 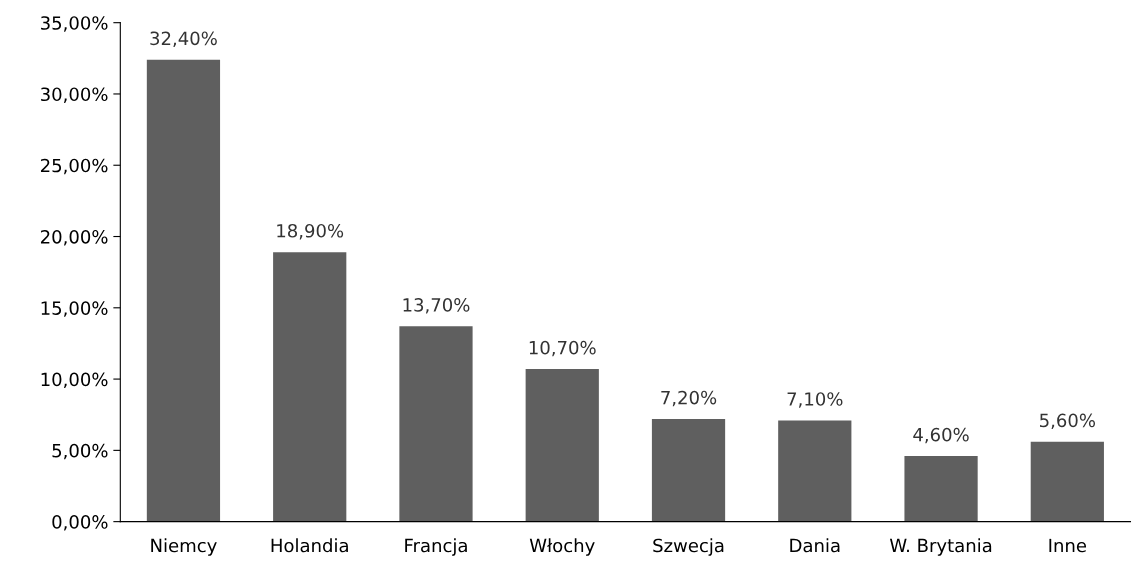 What do you see at coordinates (1068, 421) in the screenshot?
I see `data-label: 5,60%` at bounding box center [1068, 421].